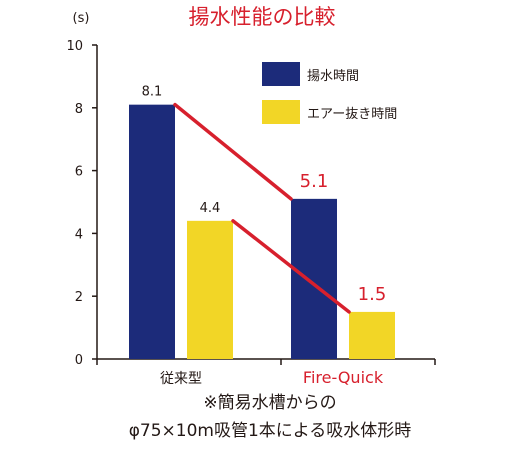  Describe the element at coordinates (281, 112) in the screenshot. I see `legend-swatch-air-removal` at that location.